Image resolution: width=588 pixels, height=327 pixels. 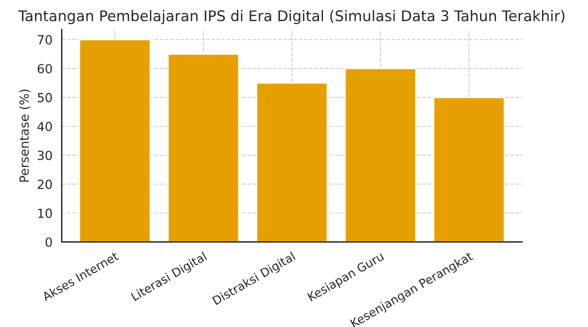 I want to click on y-tick-label: 70, so click(x=45, y=39).